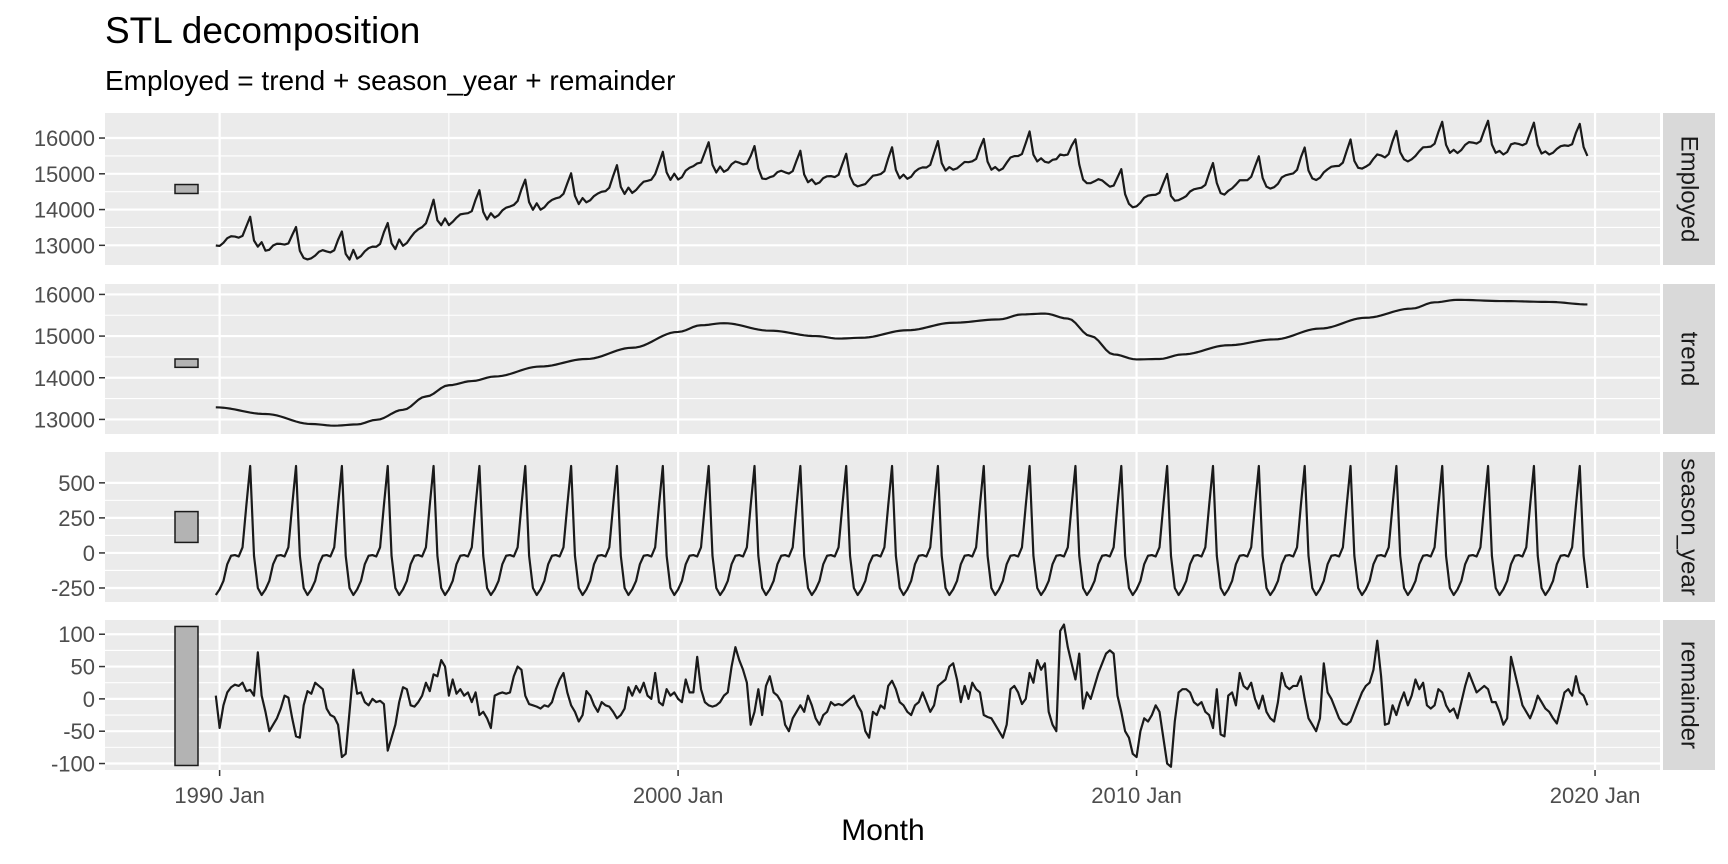 The image size is (1728, 864). Describe the element at coordinates (678, 795) in the screenshot. I see `x-tick-label: 2000 Jan` at that location.